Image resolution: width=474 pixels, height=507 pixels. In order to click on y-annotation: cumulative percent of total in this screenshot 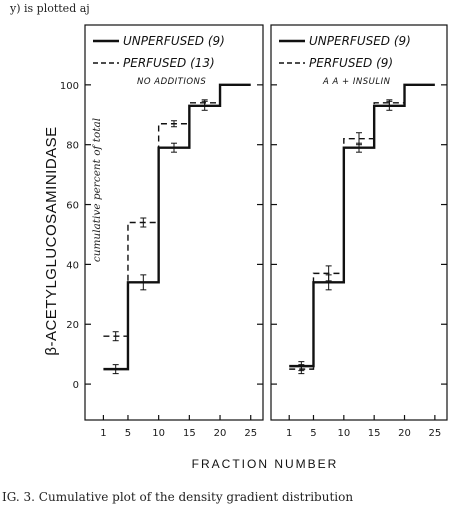, I will do `click(97, 190)`.